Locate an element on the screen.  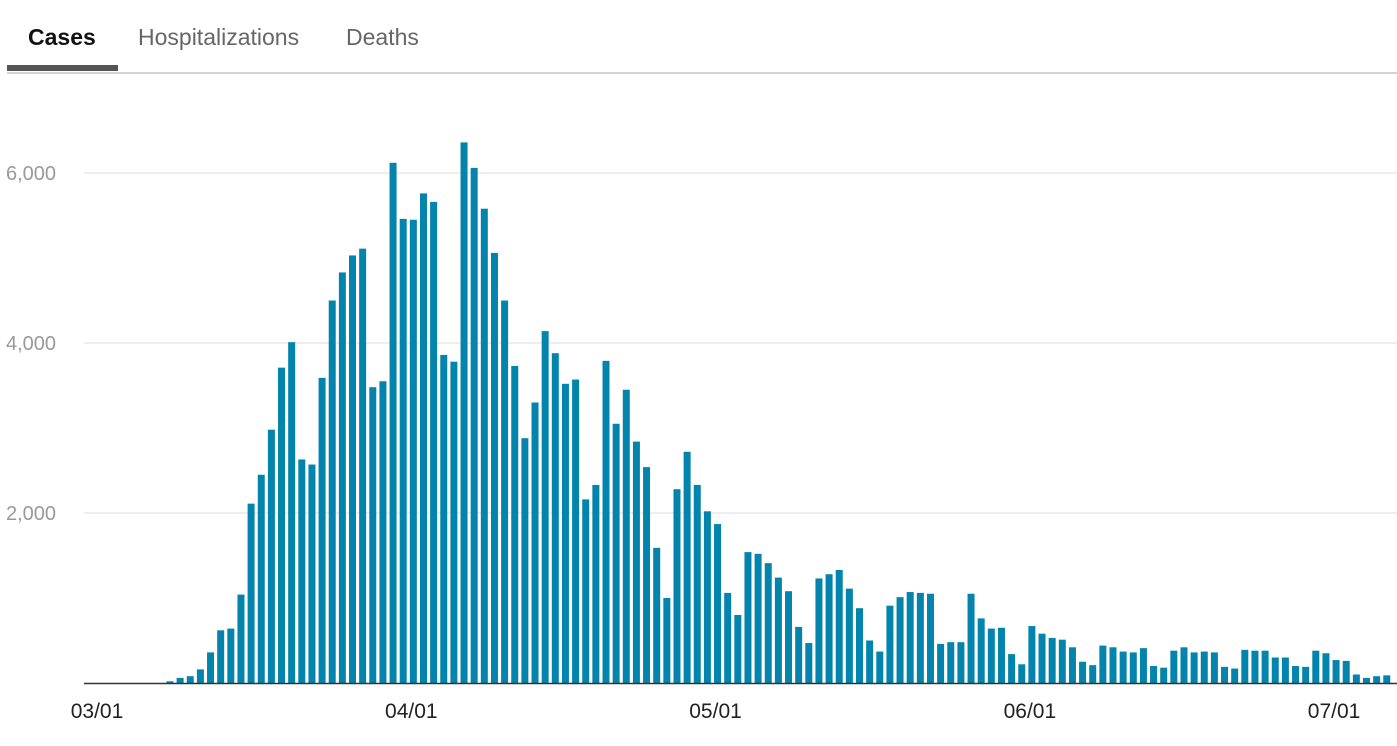
y-tick-label: 4,000 is located at coordinates (31, 344).